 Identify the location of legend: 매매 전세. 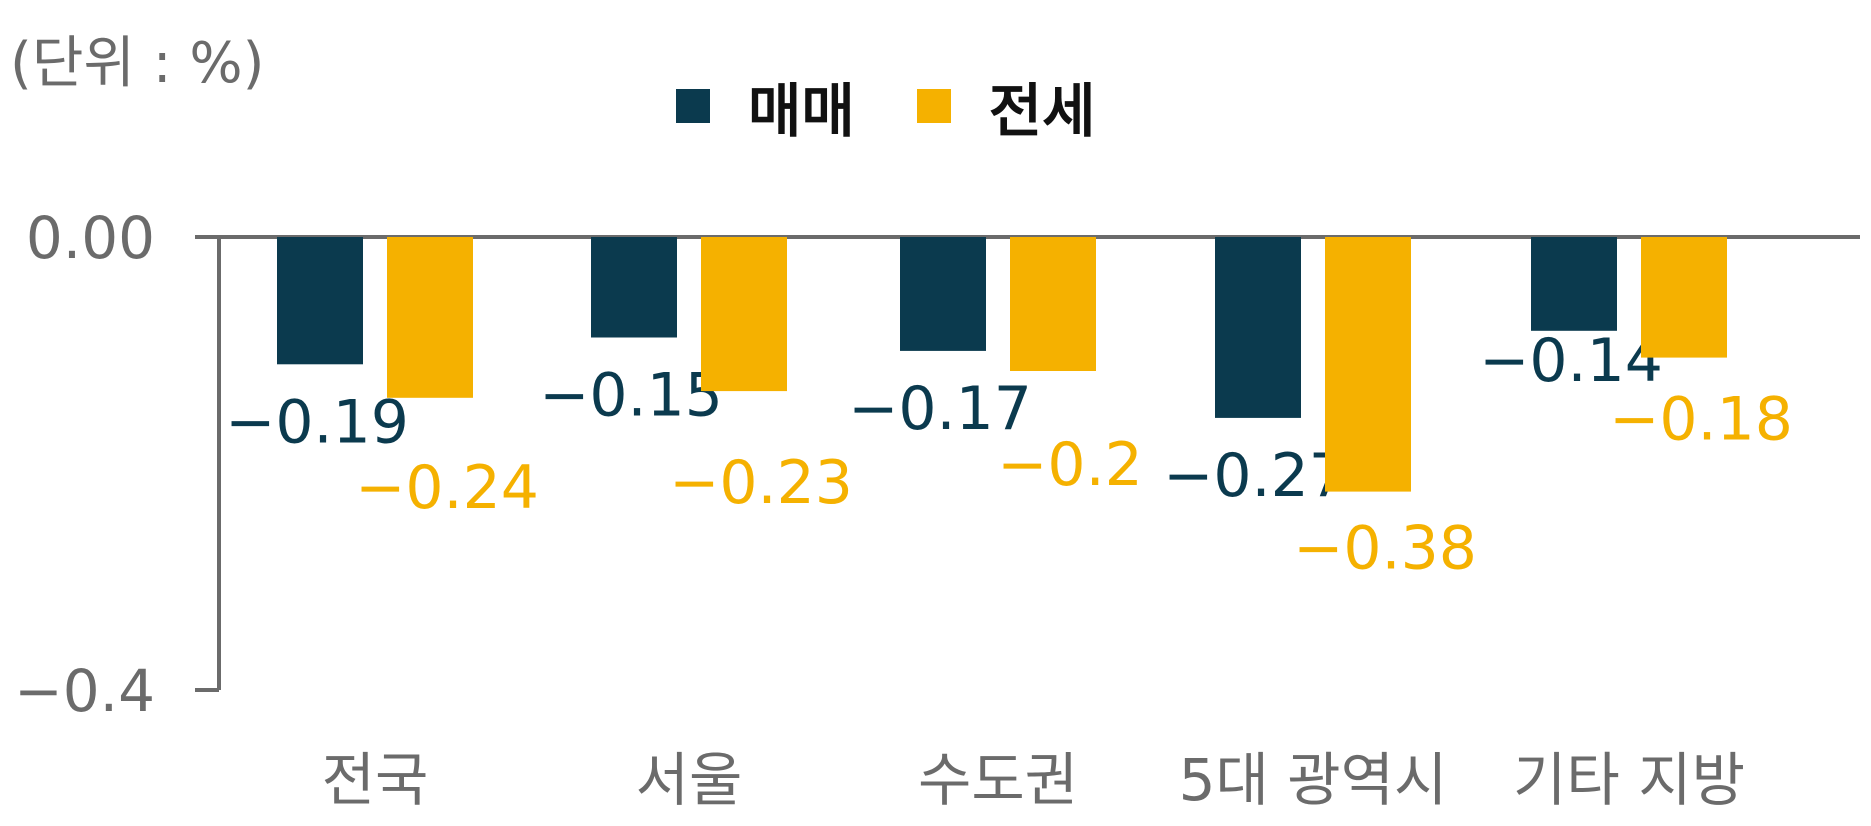
(916, 106).